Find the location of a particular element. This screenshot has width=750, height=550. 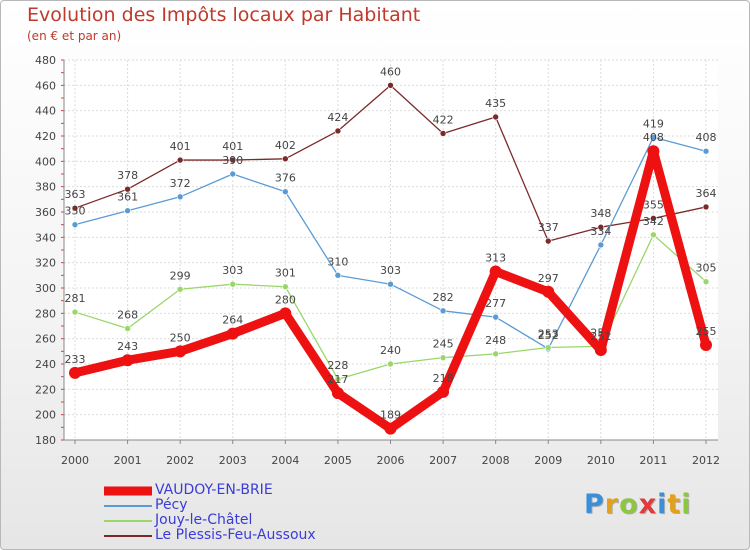

x-tick-label: 2001 is located at coordinates (128, 460).